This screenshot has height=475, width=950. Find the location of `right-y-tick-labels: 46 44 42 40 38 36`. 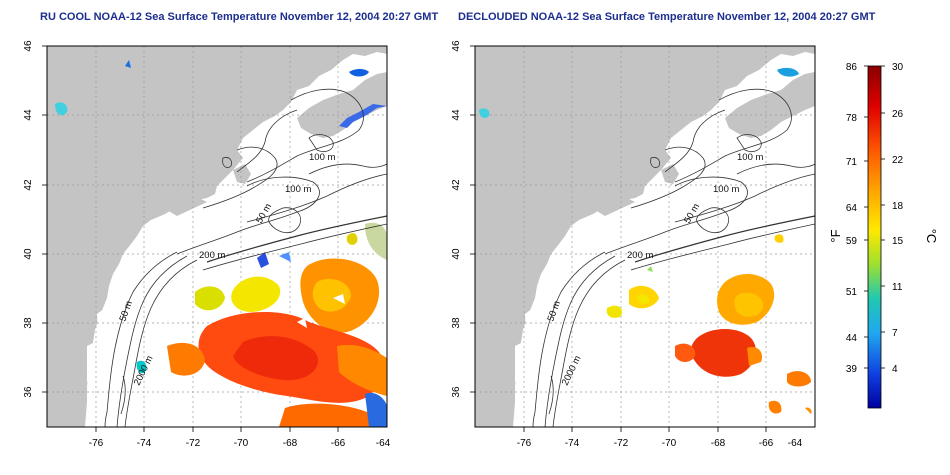

right-y-tick-labels: 46 44 42 40 38 36 is located at coordinates (456, 219).